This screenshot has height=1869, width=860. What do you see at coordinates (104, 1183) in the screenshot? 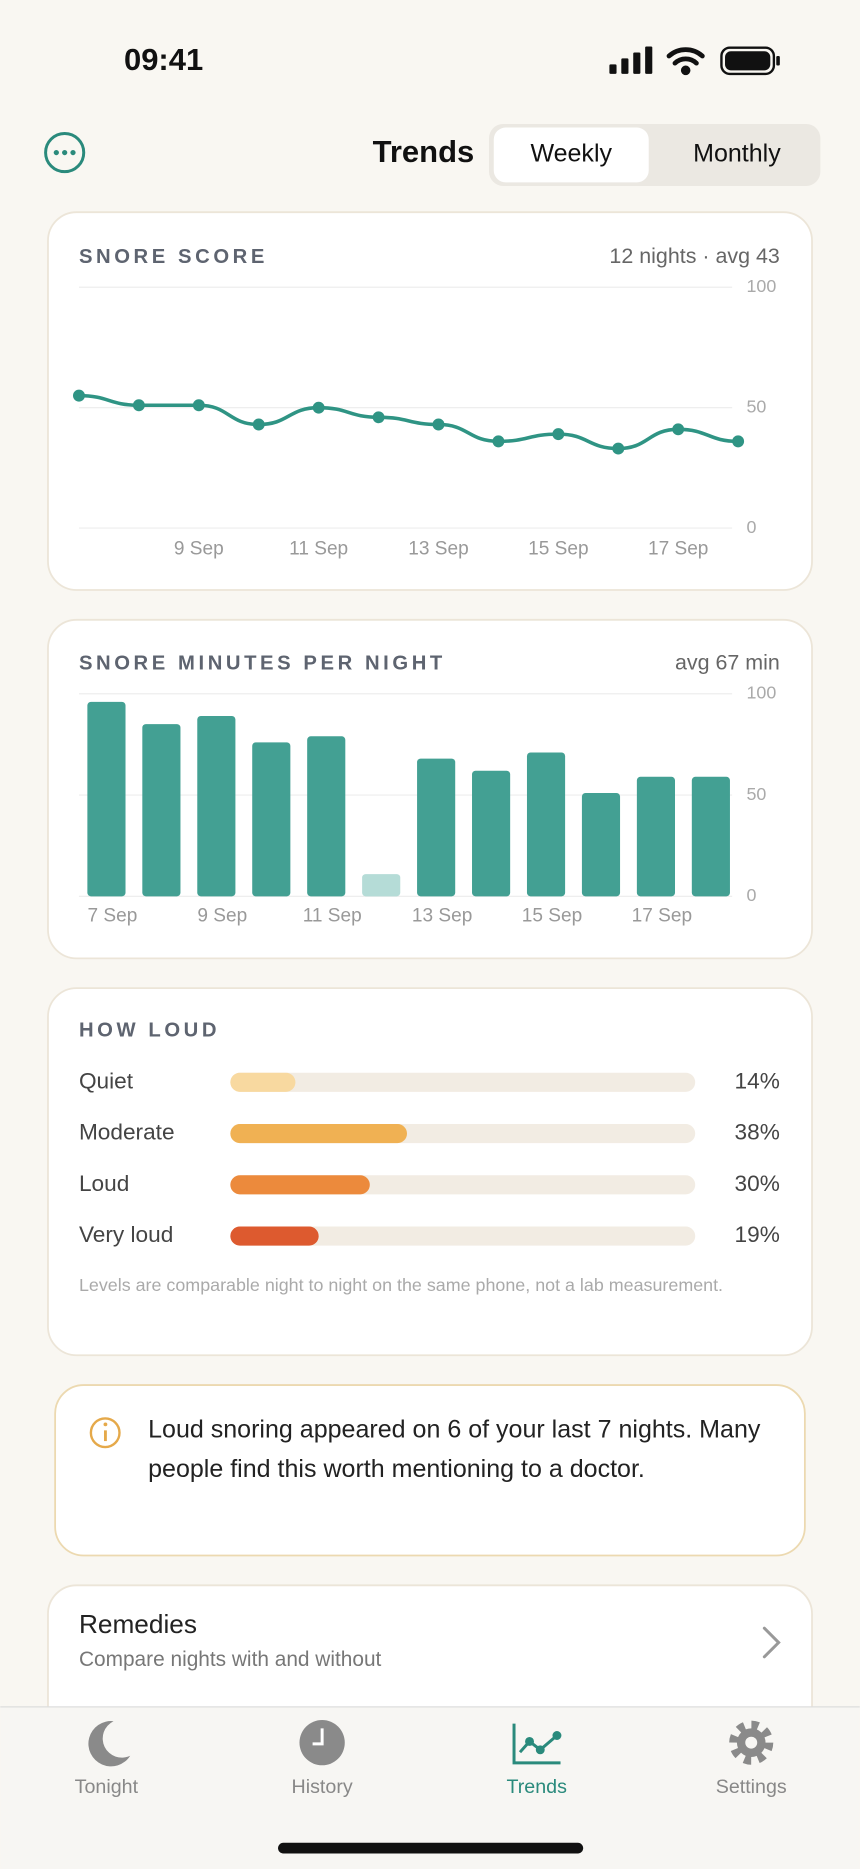
I see `level-label: Loud` at bounding box center [104, 1183].